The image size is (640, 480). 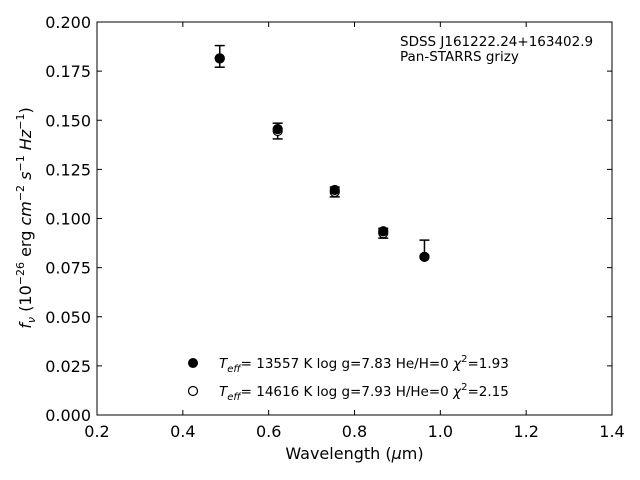 I want to click on y-tick-label: 0.000, so click(x=68, y=415).